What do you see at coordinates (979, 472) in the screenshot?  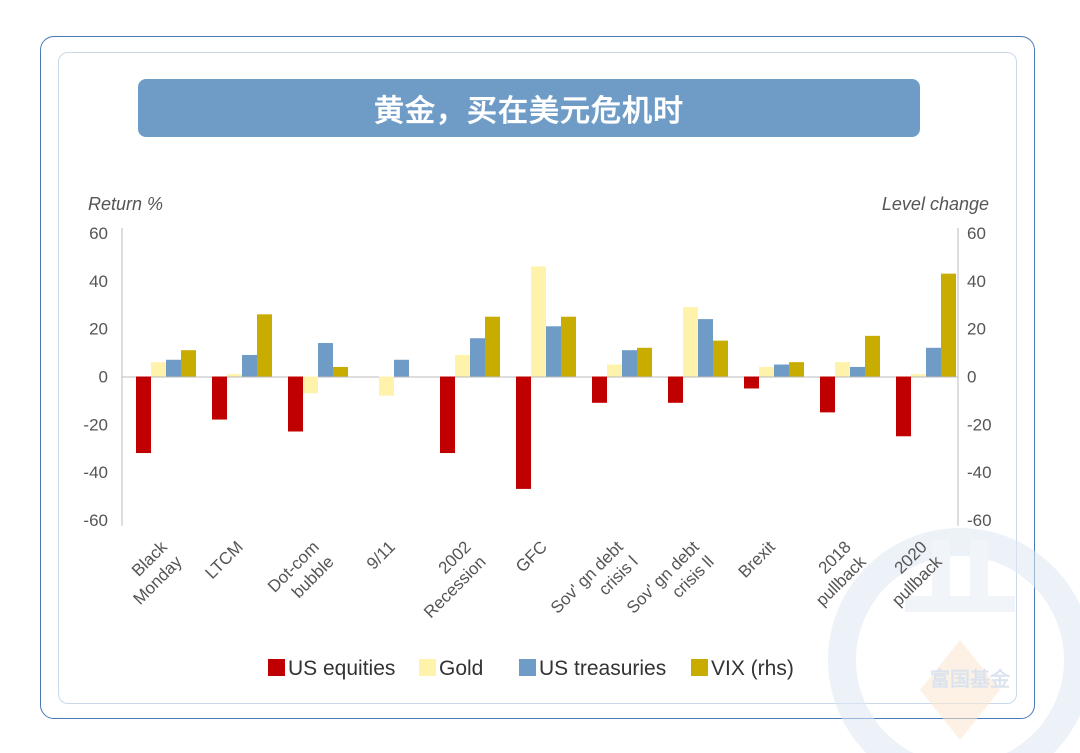 I see `right-tick-label: -40` at bounding box center [979, 472].